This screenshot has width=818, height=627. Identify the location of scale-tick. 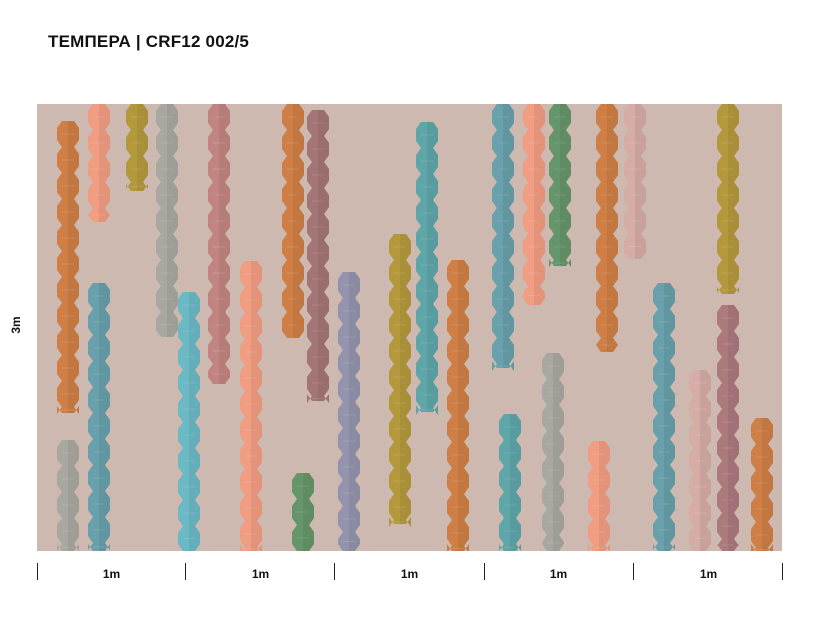
(334, 571).